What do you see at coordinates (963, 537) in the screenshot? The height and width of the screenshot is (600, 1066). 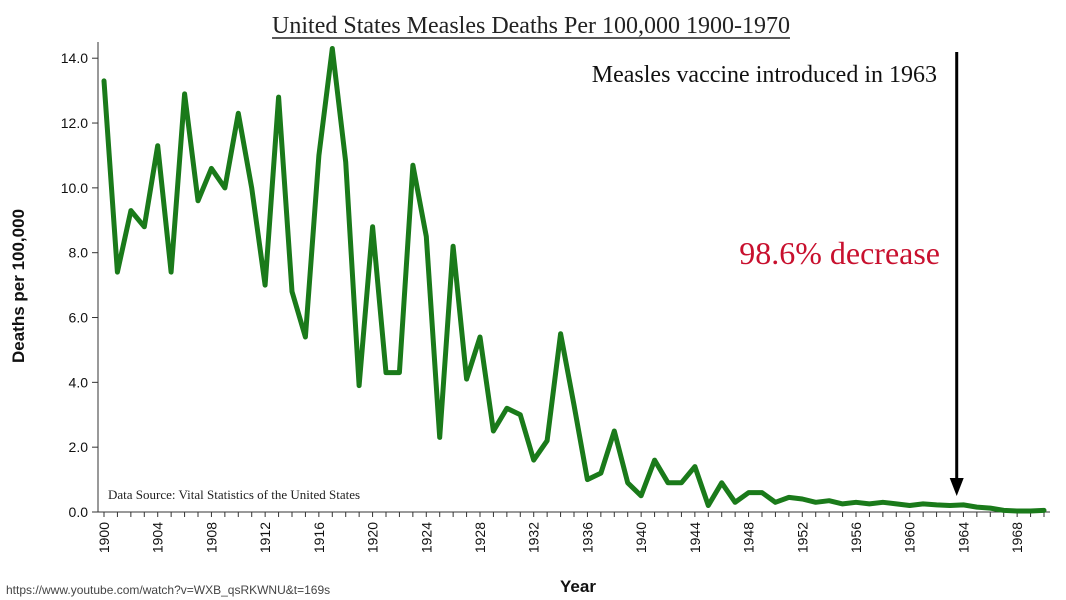 I see `x-tick-label: 1964` at bounding box center [963, 537].